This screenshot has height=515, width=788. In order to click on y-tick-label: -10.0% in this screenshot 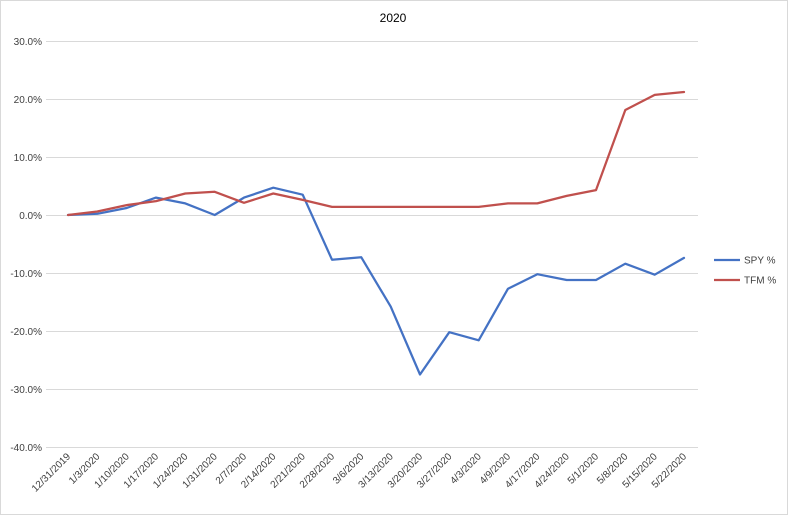, I will do `click(26, 274)`.